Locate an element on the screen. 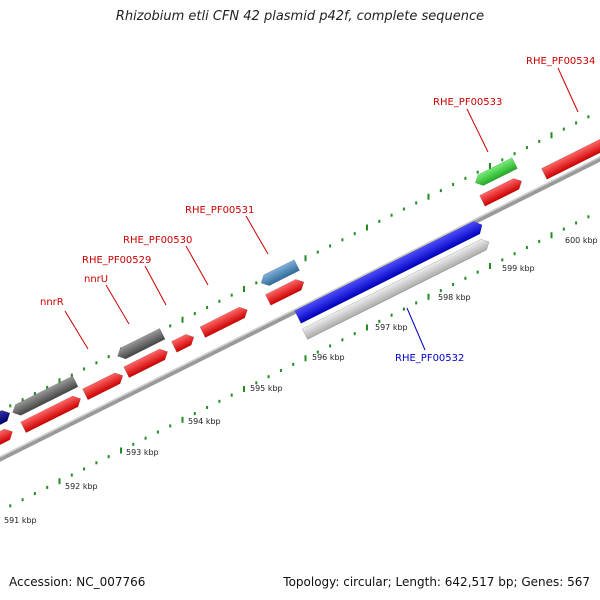  leader-RHE_PF00533 is located at coordinates (477, 130).